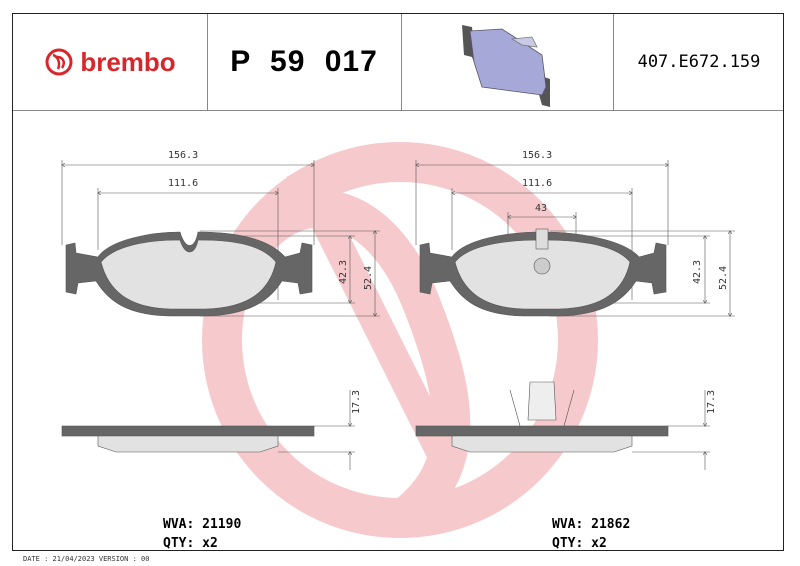 The height and width of the screenshot is (566, 800). What do you see at coordinates (86, 559) in the screenshot?
I see `date-version: DATE : 21/04/2023 VERSION : 00` at bounding box center [86, 559].